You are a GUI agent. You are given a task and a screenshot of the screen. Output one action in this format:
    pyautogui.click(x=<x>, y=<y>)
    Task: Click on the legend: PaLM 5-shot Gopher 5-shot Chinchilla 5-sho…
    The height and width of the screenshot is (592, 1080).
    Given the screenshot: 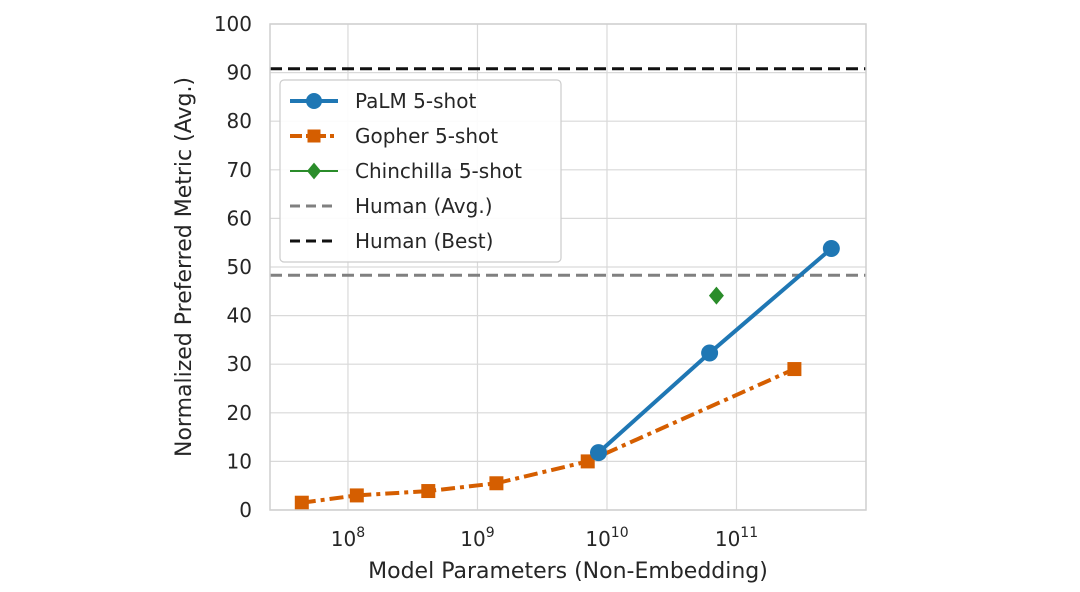 What is the action you would take?
    pyautogui.click(x=420, y=171)
    